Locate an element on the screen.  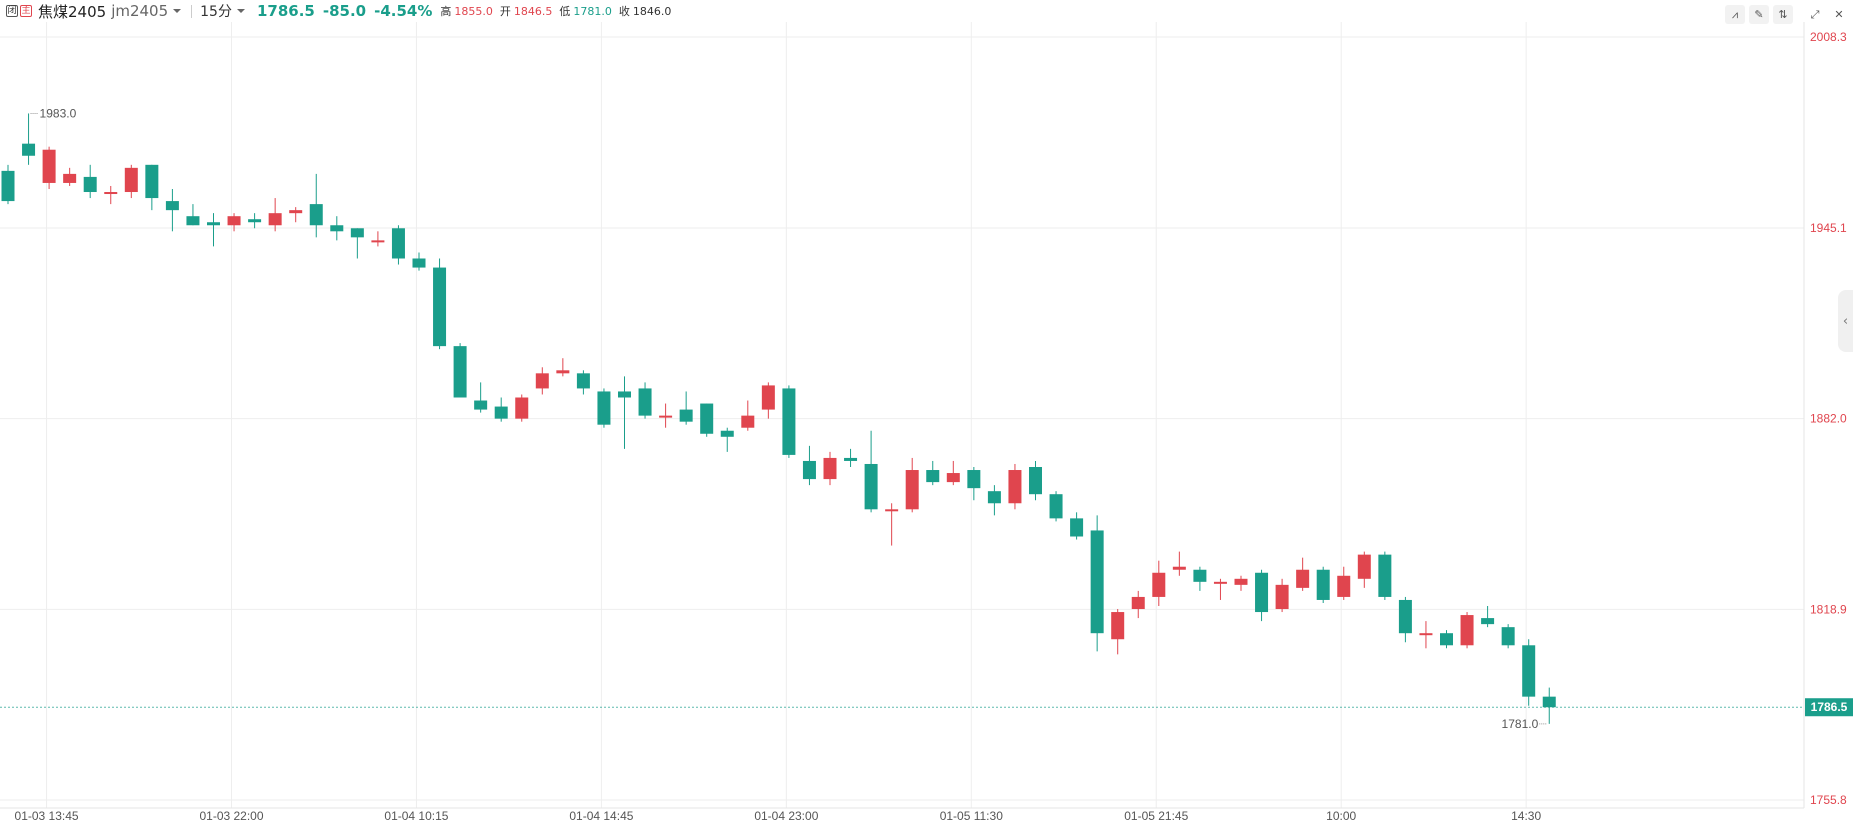
x-tick-label: 01-04 23:00 is located at coordinates (786, 816).